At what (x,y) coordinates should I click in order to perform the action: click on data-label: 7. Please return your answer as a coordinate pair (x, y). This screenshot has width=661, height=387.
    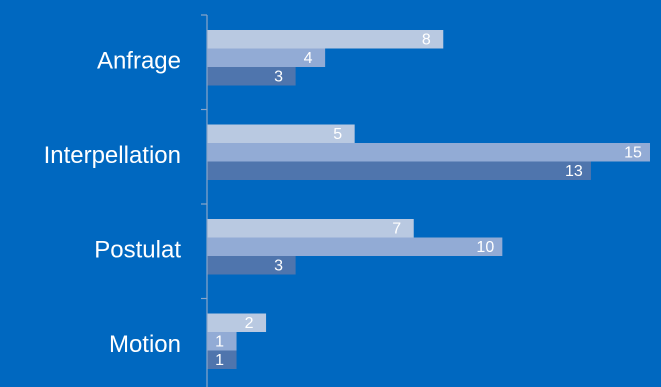
    Looking at the image, I should click on (396, 228).